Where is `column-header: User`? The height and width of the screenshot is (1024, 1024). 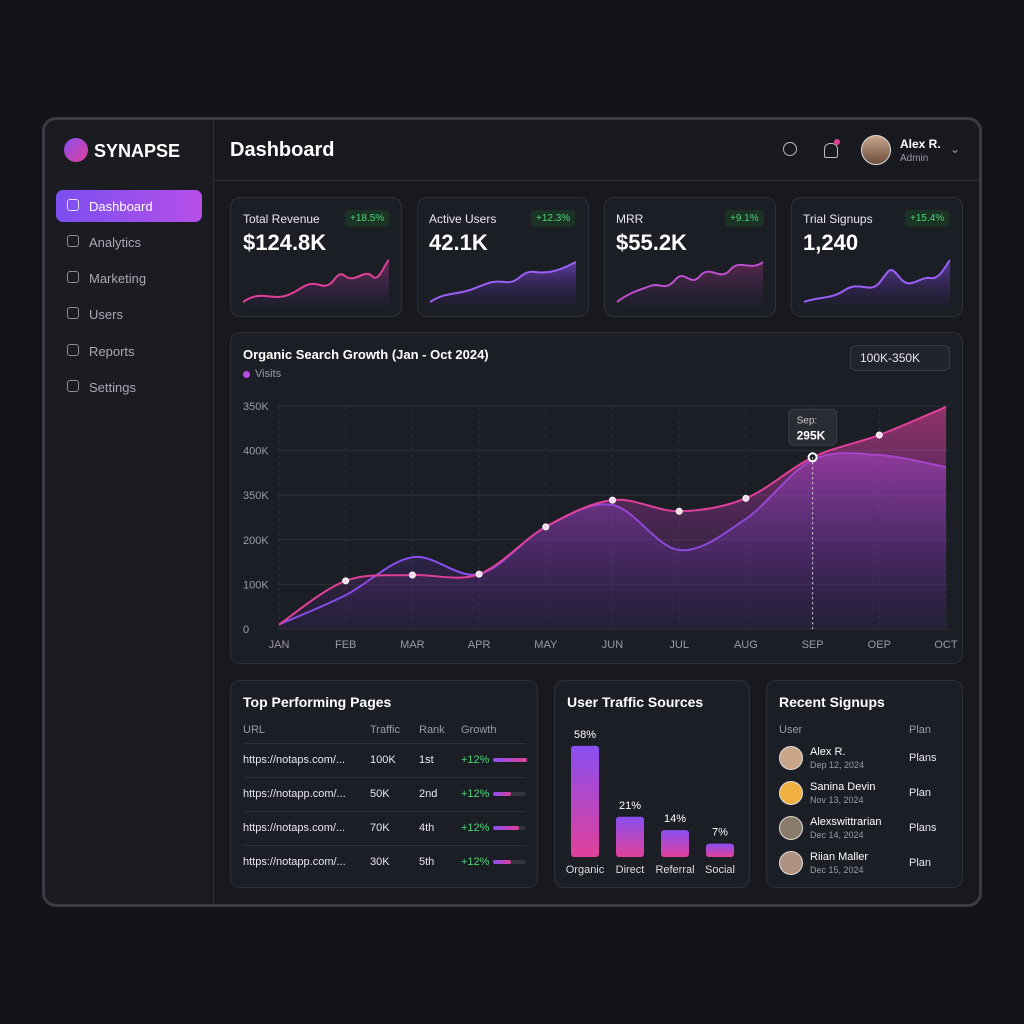 column-header: User is located at coordinates (791, 730).